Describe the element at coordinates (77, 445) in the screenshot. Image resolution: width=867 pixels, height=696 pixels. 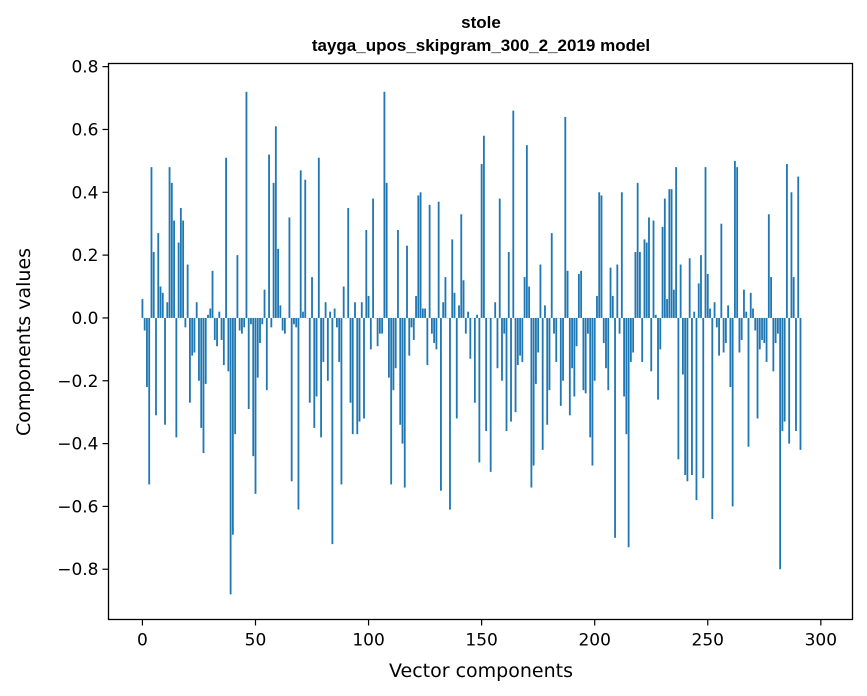
I see `y-tick-label: −0.4` at that location.